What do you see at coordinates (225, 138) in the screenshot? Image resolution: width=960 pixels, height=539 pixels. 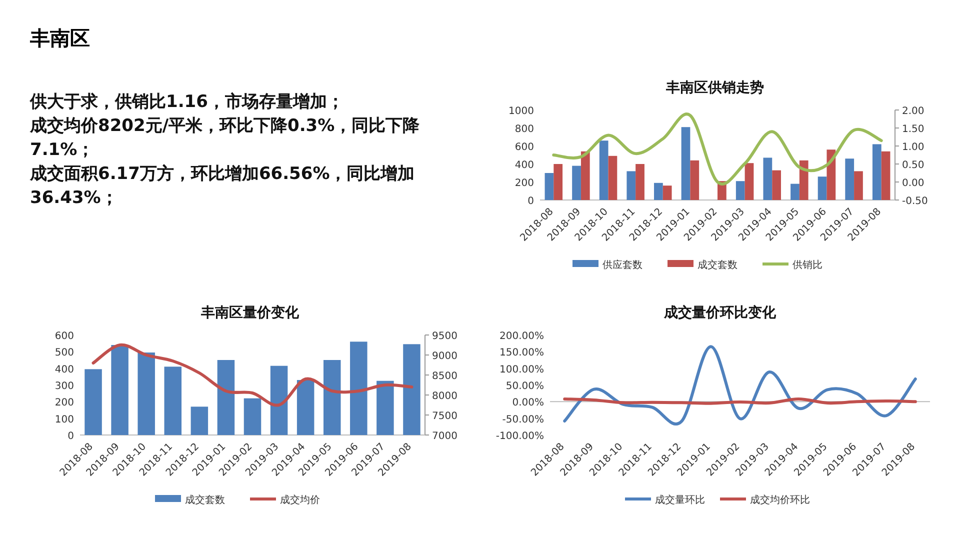 I see `text: 成交均价8202元/平米，环比下降0.3%，同比下降7.1%；` at bounding box center [225, 138].